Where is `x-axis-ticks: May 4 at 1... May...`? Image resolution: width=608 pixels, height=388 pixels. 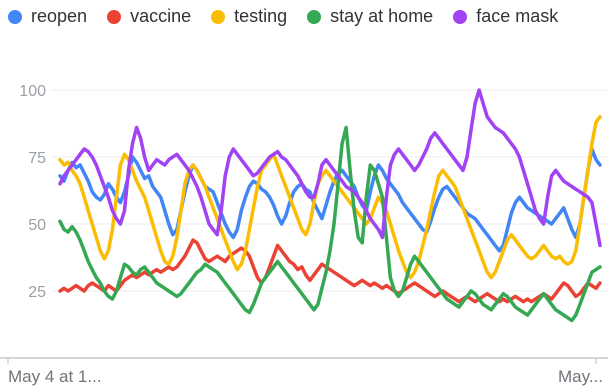 x-axis-ticks: May 4 at 1... May... is located at coordinates (305, 372).